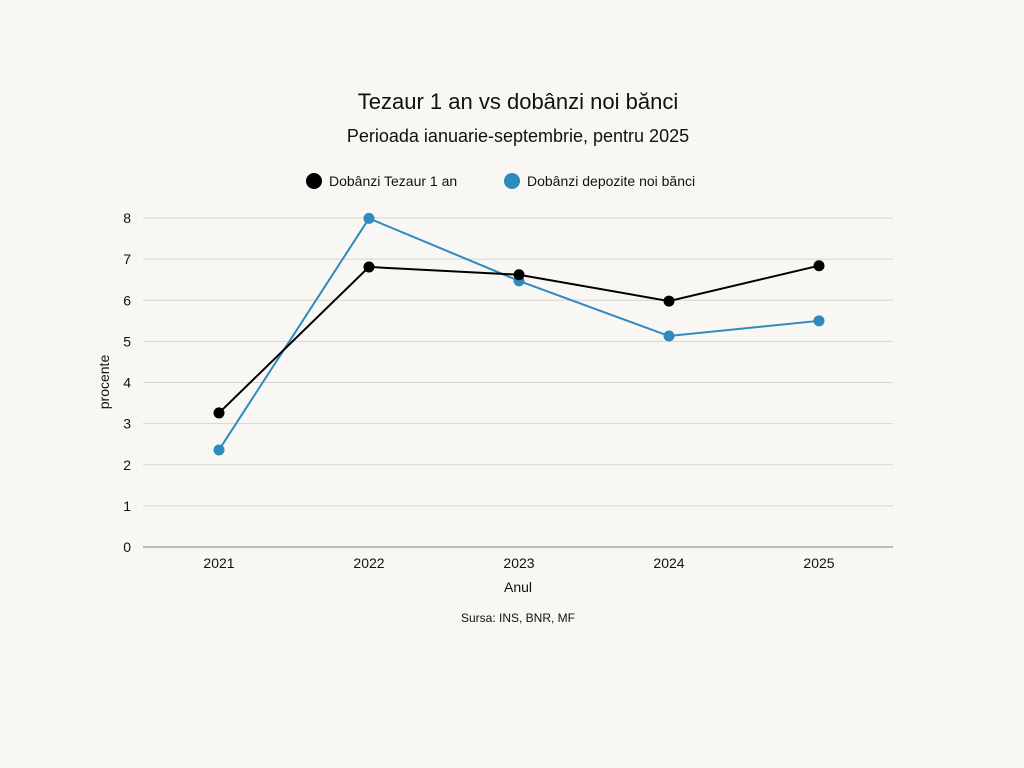 This screenshot has height=768, width=1024. I want to click on y-tick-label: 8, so click(127, 218).